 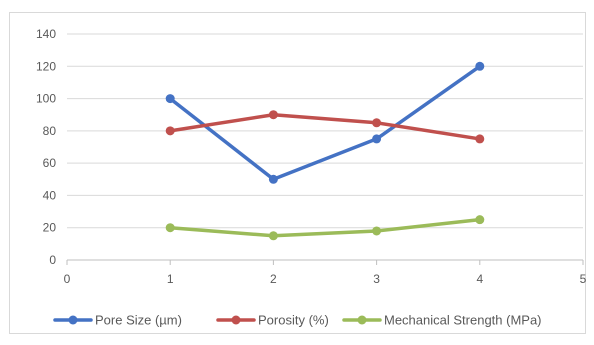 I want to click on x-tick-label: 0, so click(x=67, y=279).